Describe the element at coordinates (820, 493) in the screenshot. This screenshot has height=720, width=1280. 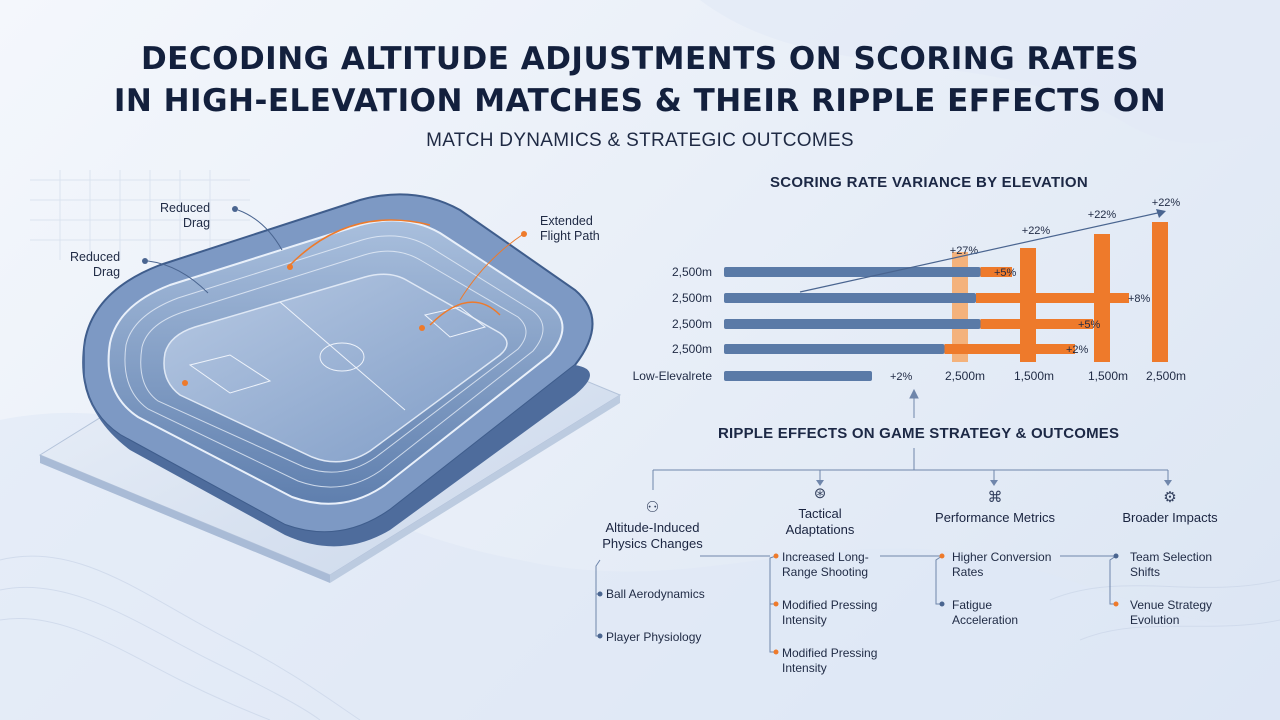
I see `tactics-icon: ⊛` at that location.